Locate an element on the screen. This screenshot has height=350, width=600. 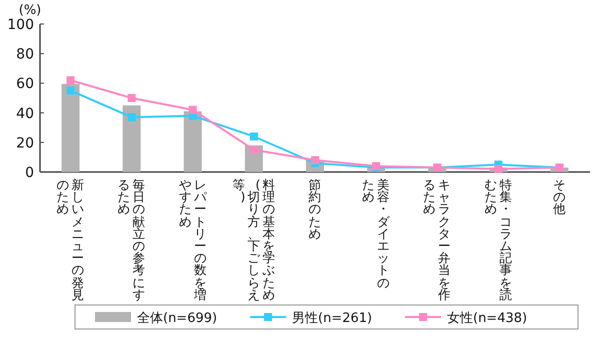
y-tick-label: 60 is located at coordinates (25, 84).